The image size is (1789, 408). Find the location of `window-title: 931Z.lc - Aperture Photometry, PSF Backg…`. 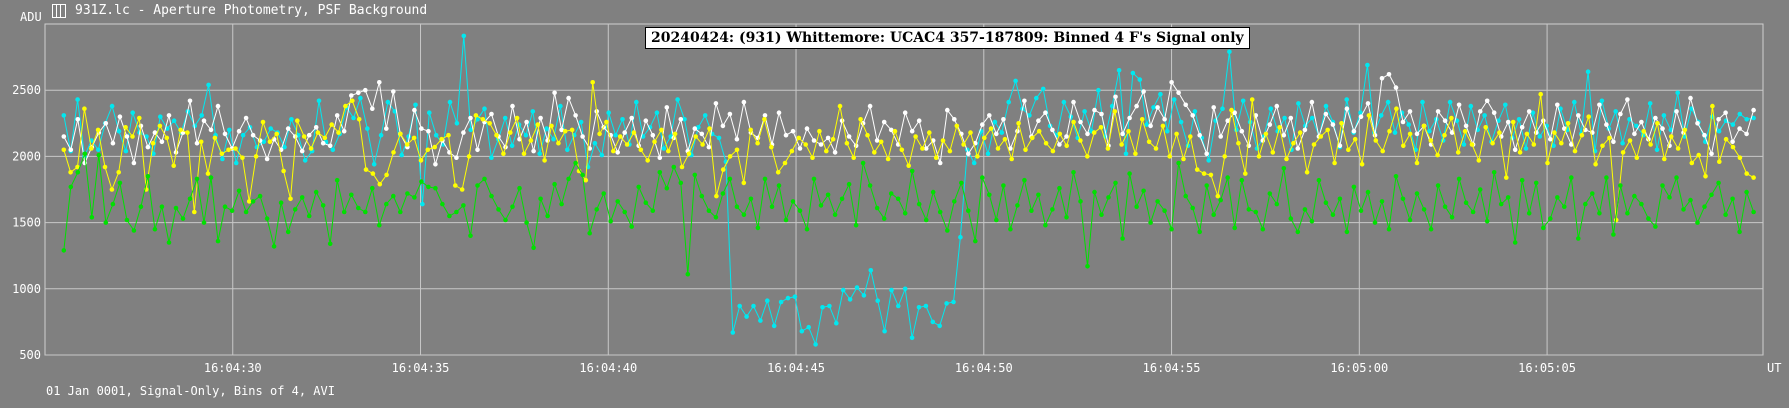

window-title: 931Z.lc - Aperture Photometry, PSF Backg… is located at coordinates (251, 10).